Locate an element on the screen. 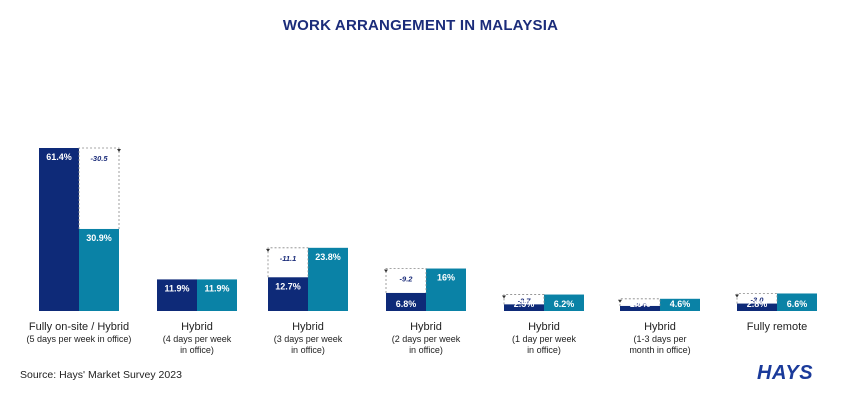  value-label: 16% is located at coordinates (446, 278).